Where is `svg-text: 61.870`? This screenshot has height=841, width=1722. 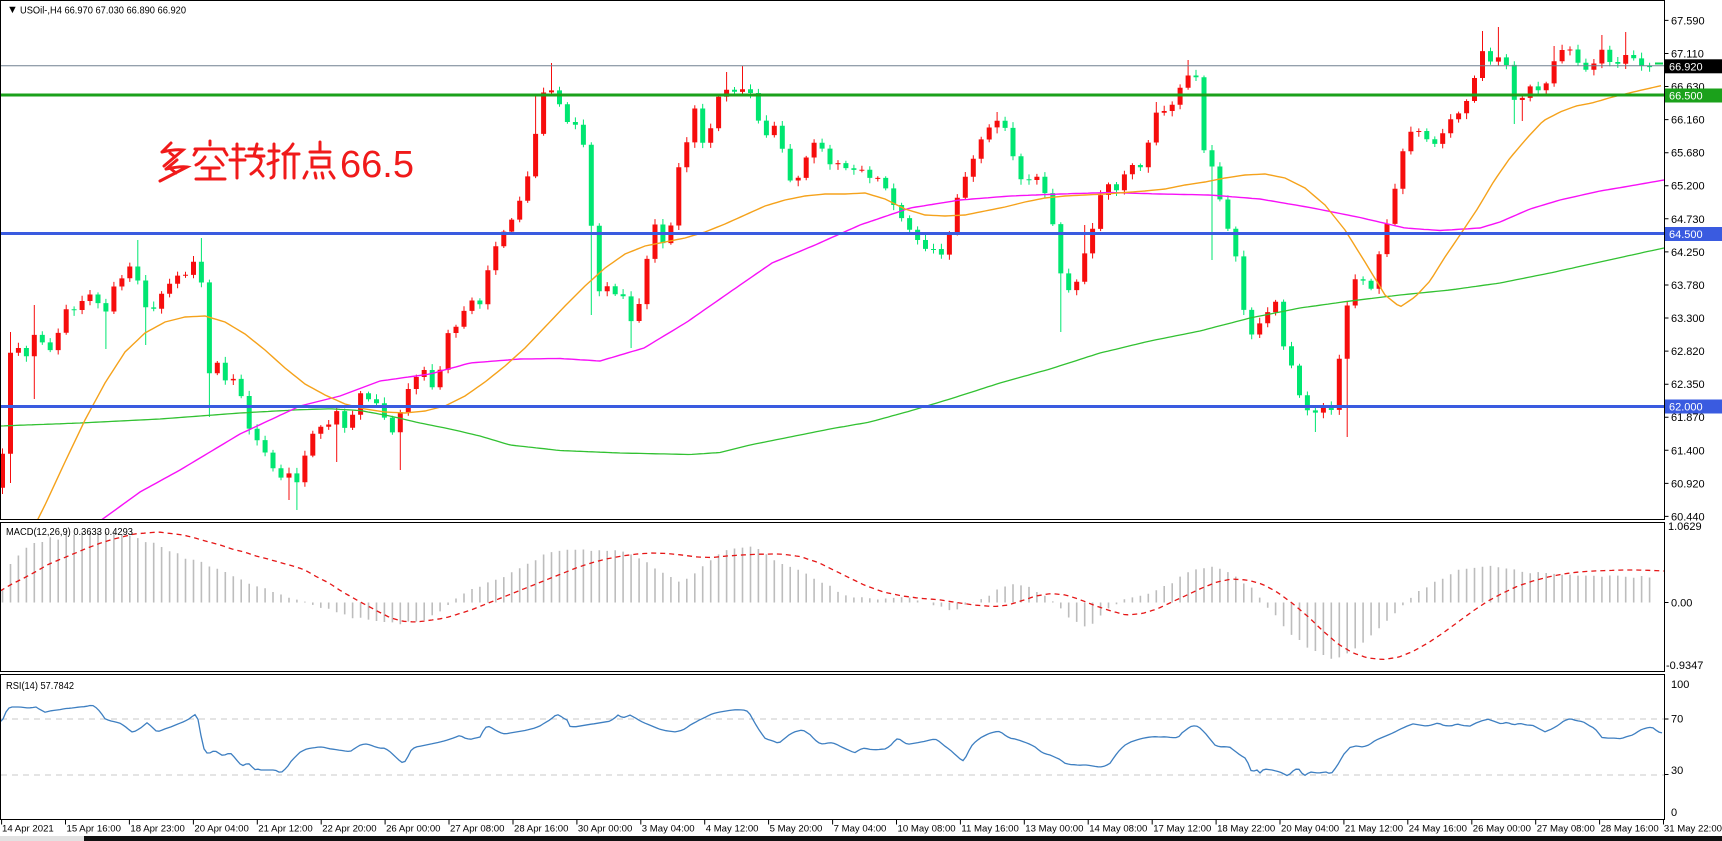
svg-text: 61.870 is located at coordinates (1688, 418).